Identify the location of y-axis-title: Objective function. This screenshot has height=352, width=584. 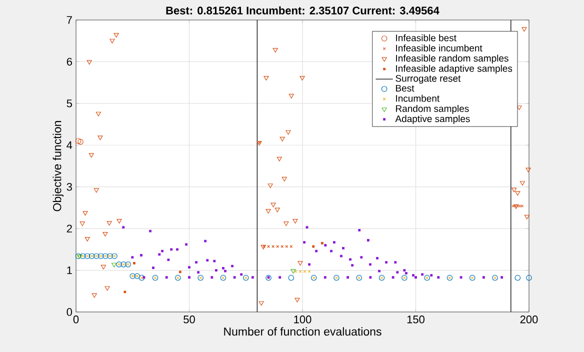
(58, 166).